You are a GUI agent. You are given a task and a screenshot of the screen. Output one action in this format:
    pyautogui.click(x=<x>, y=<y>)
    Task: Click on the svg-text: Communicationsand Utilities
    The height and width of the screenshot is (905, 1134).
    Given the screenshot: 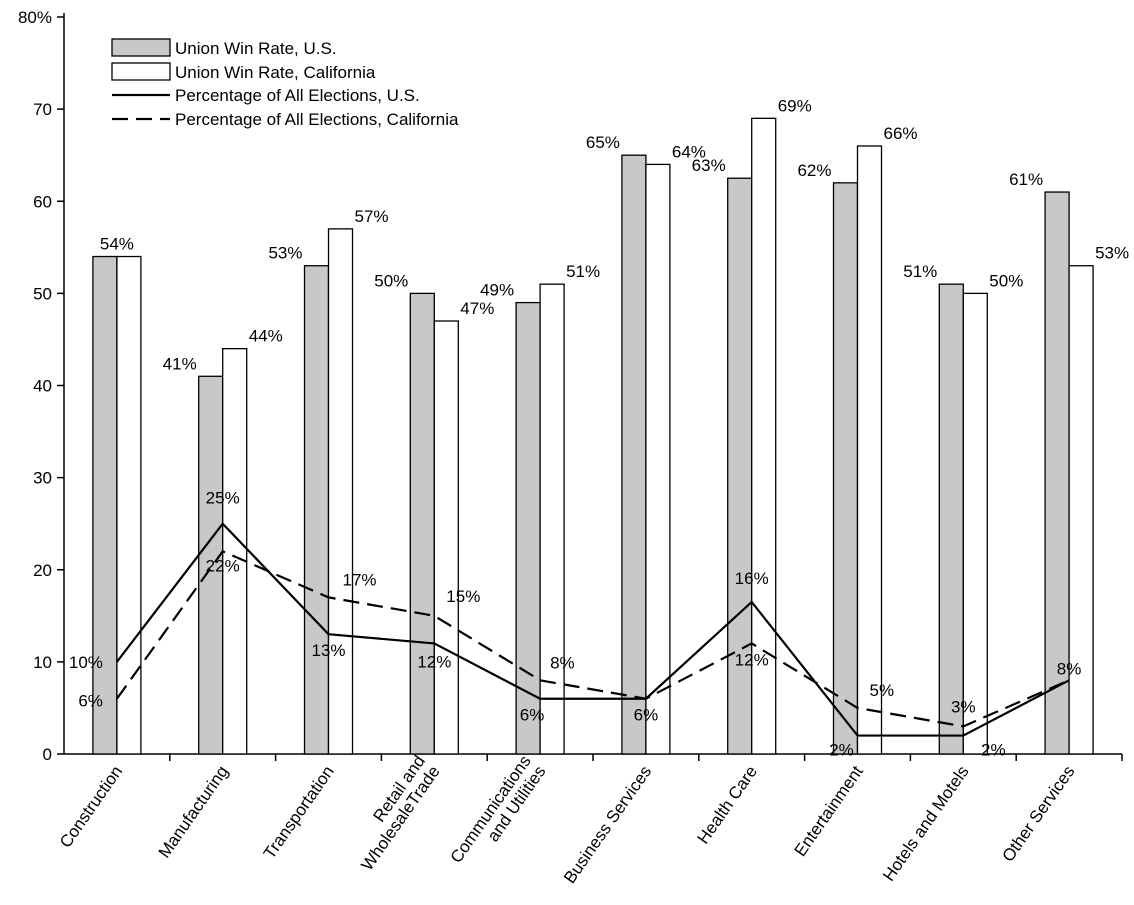 What is the action you would take?
    pyautogui.click(x=498, y=814)
    